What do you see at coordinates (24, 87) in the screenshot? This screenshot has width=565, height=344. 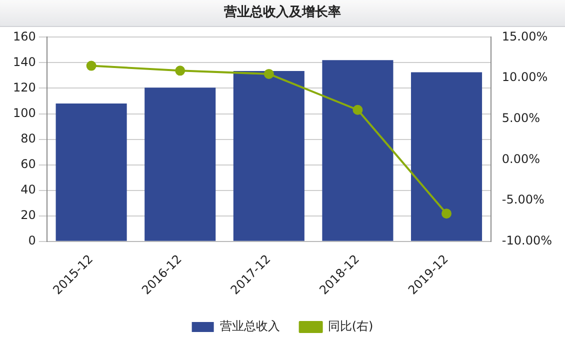 I see `y-tick-label: 120` at bounding box center [24, 87].